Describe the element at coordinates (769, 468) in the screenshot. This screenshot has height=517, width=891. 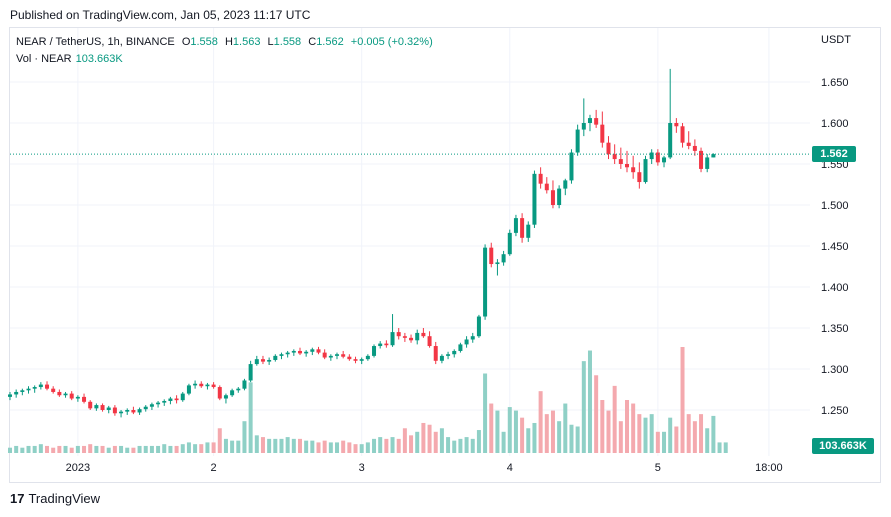
I see `x-tick-label: 18:00` at that location.